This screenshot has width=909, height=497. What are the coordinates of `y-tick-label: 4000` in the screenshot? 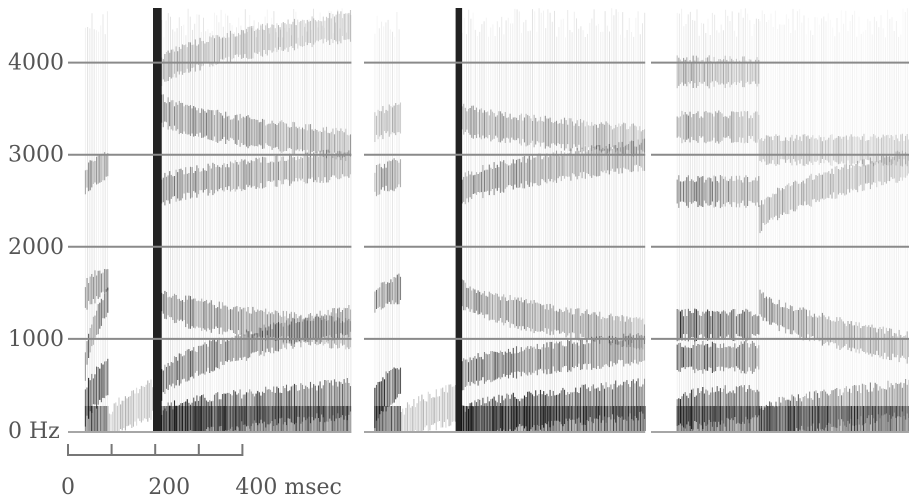 It's located at (36, 63).